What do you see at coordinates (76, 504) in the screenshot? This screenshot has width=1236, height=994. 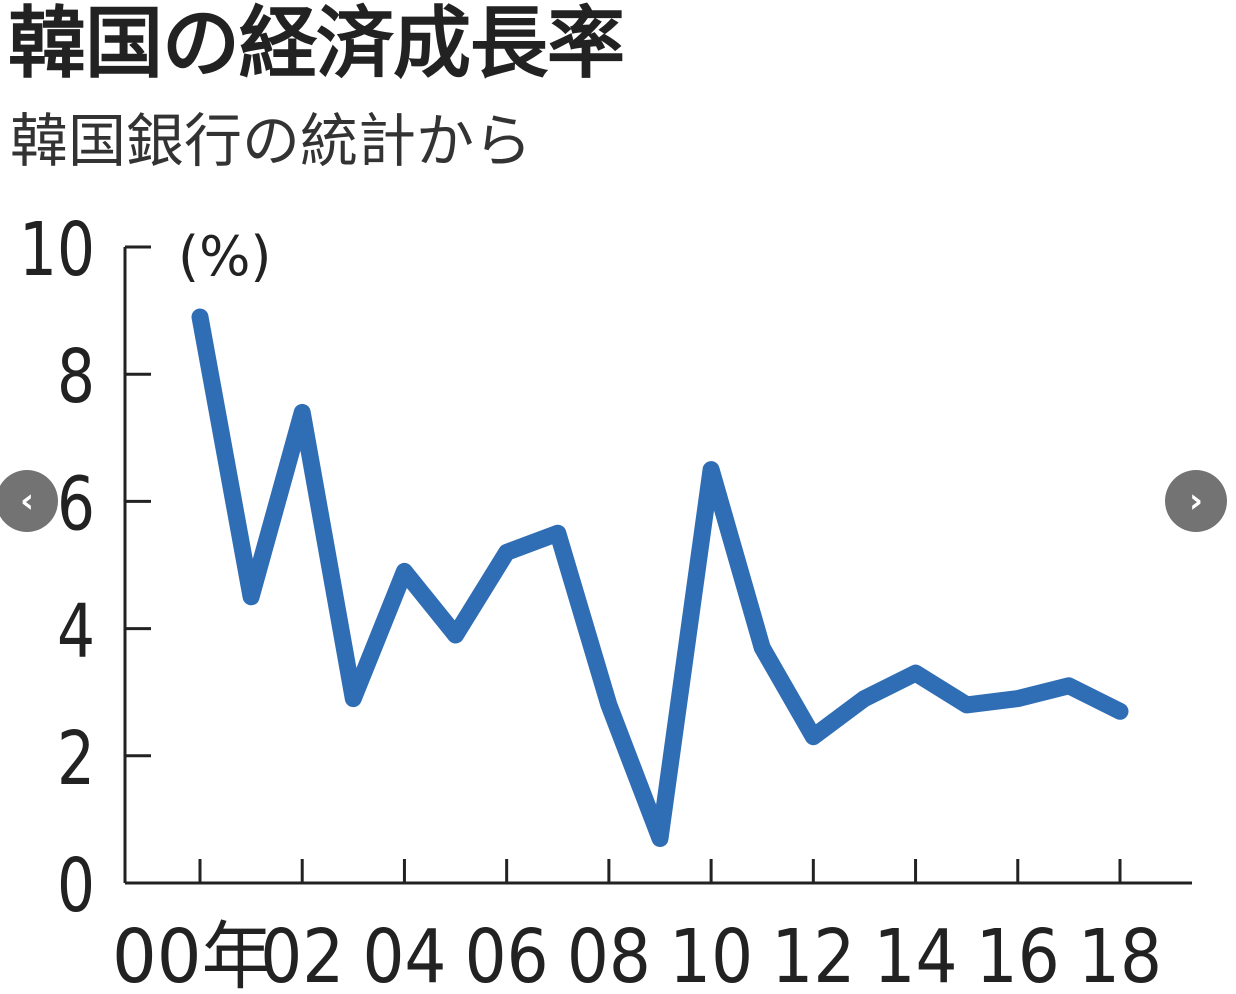 I see `y-tick-label: 6` at bounding box center [76, 504].